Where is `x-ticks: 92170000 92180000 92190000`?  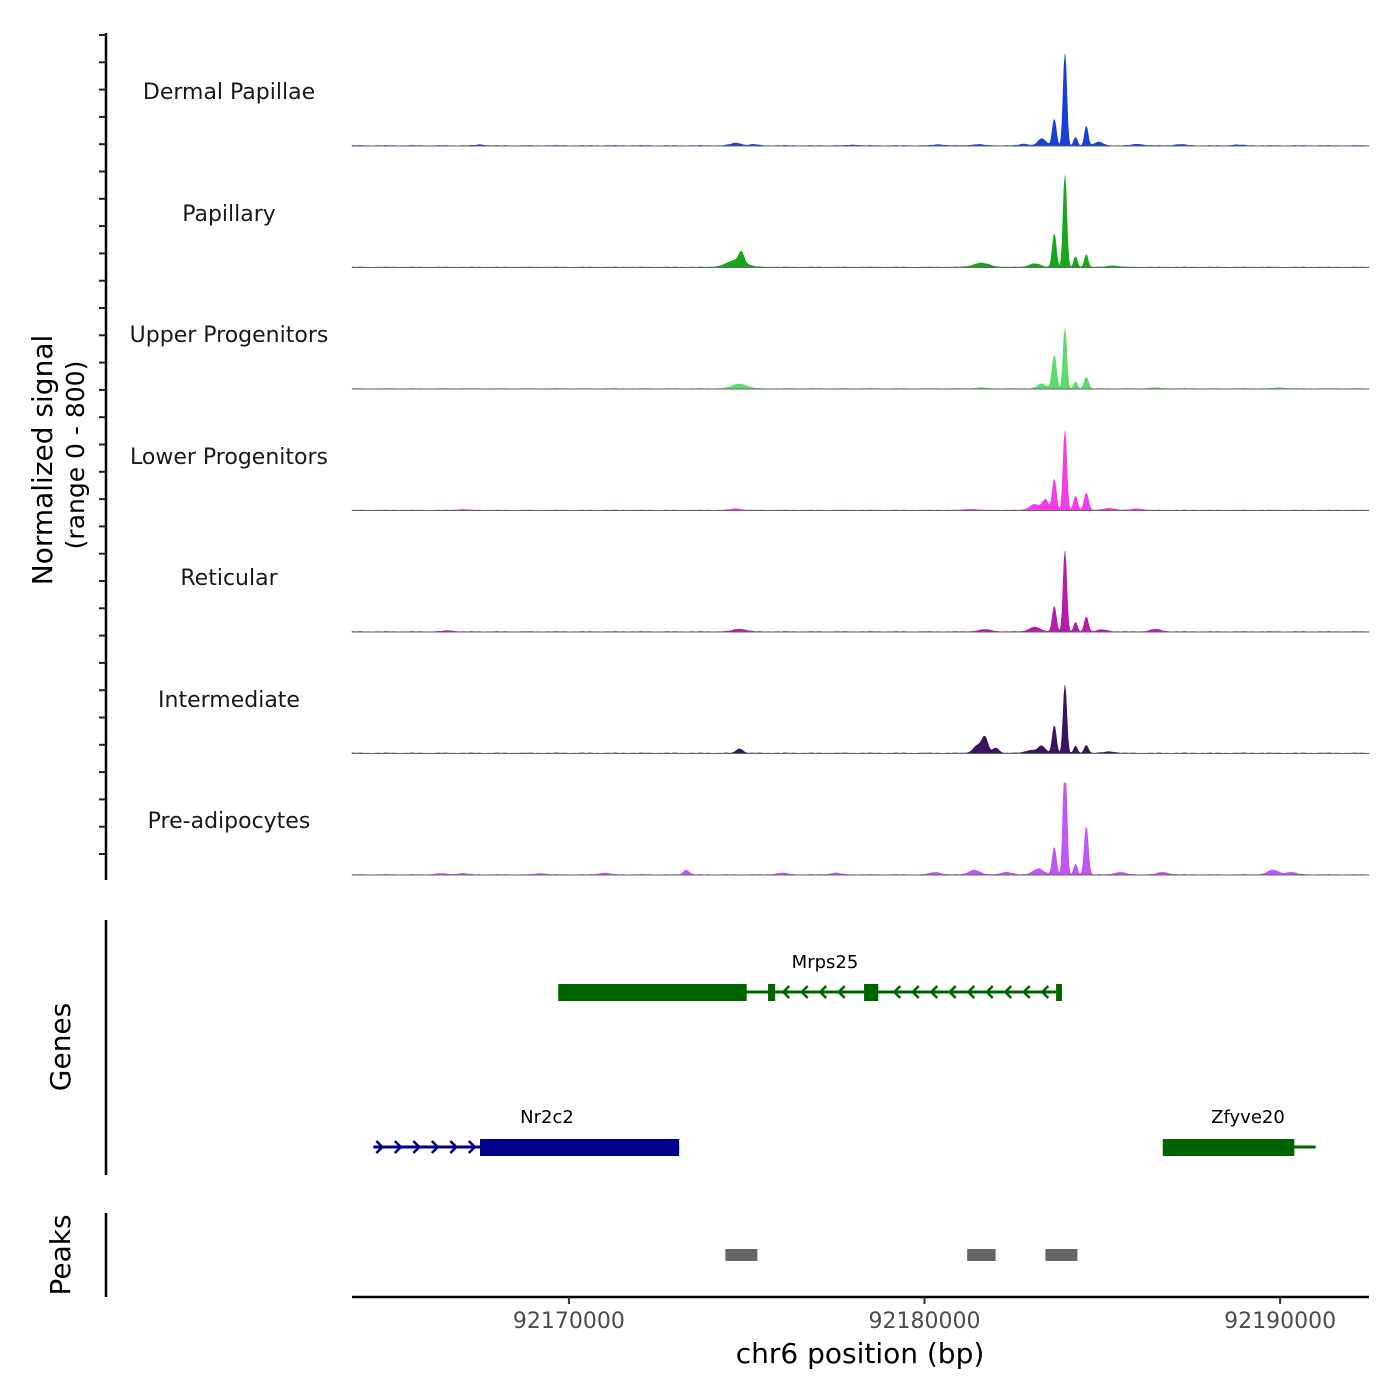 x-ticks: 92170000 92180000 92190000 is located at coordinates (924, 1315).